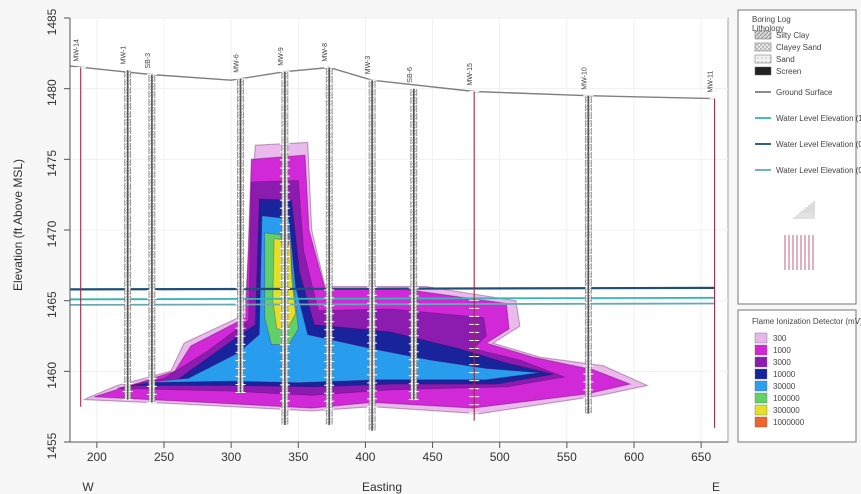 The image size is (861, 494). Describe the element at coordinates (789, 422) in the screenshot. I see `legend-flame-label-7: 1000000` at that location.